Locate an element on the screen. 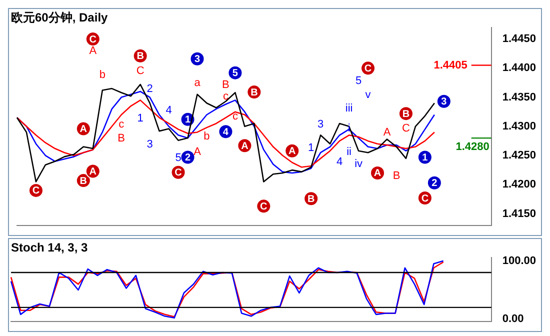 The height and width of the screenshot is (336, 550). annotation: iv is located at coordinates (359, 164).